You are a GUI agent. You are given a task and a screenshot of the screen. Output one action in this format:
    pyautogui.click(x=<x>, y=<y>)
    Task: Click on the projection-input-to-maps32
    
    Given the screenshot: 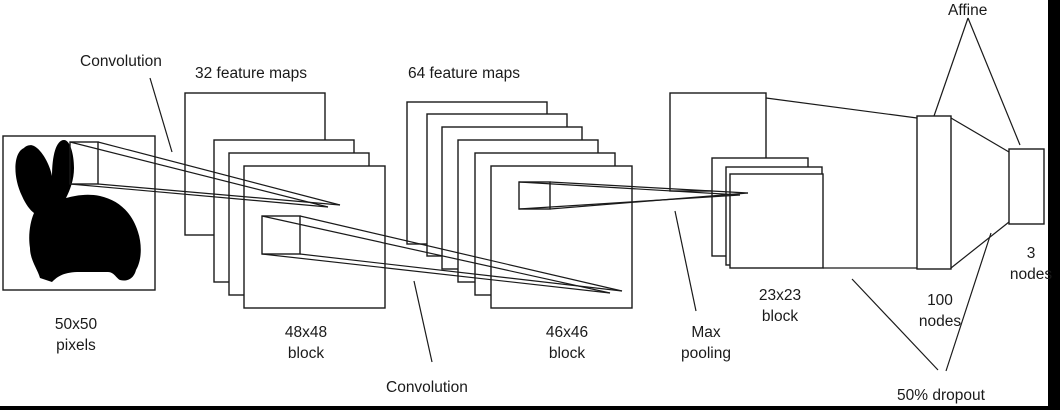 What is the action you would take?
    pyautogui.click(x=205, y=174)
    